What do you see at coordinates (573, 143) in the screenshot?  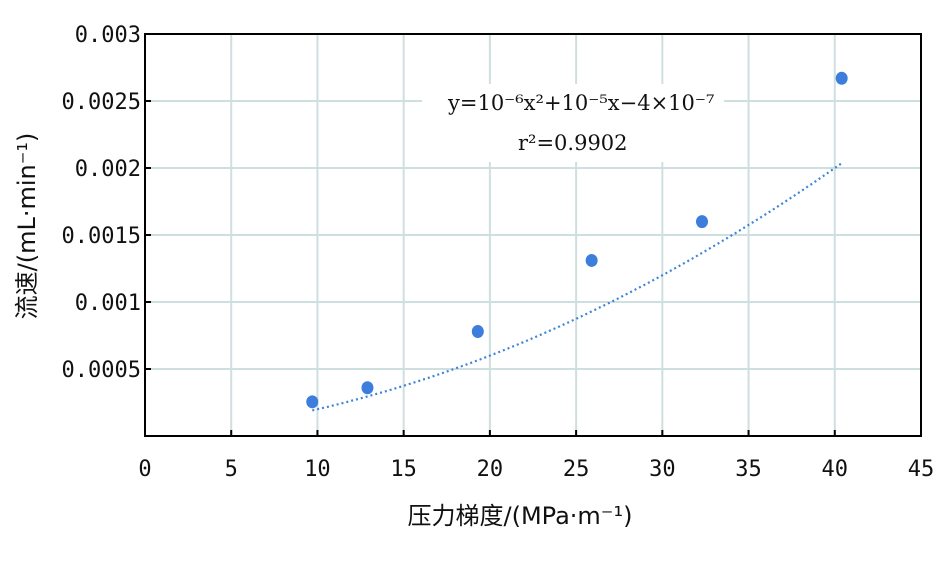 I see `r-squared-label: r²=0.9902` at bounding box center [573, 143].